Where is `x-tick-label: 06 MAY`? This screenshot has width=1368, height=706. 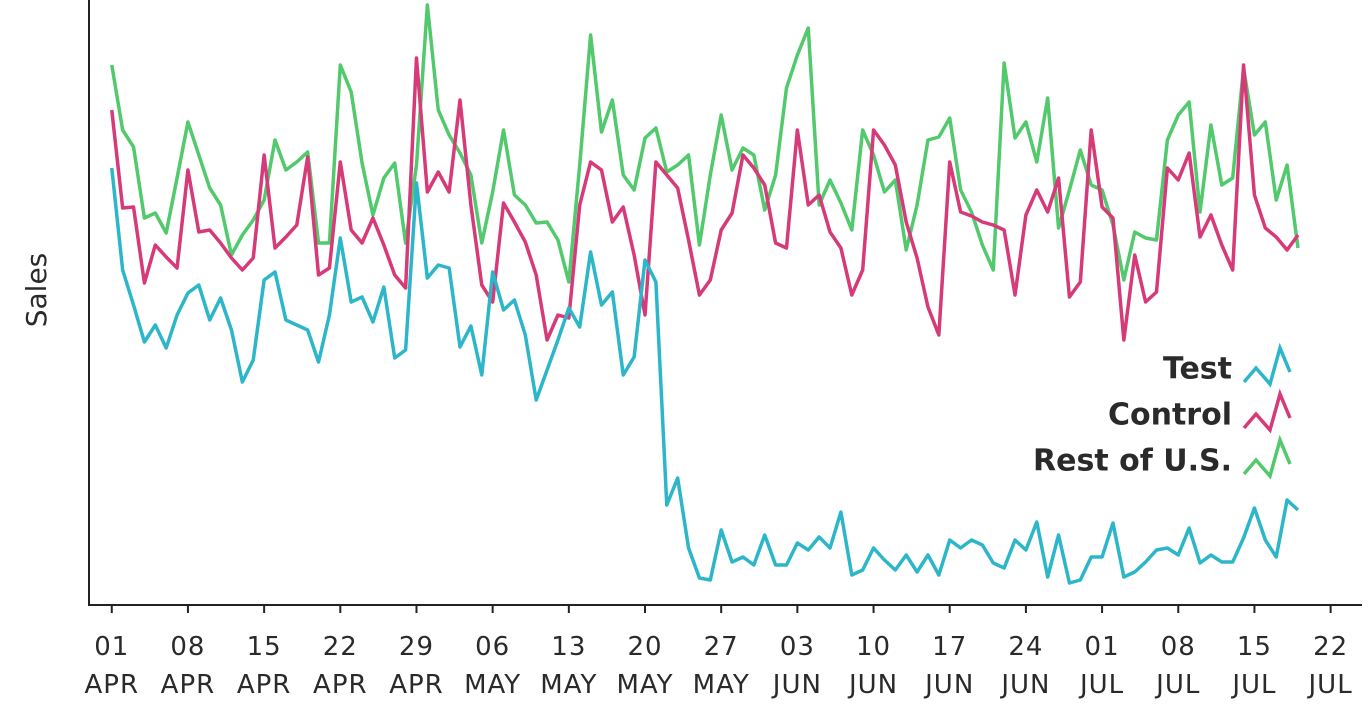 x-tick-label: 06 MAY is located at coordinates (493, 666).